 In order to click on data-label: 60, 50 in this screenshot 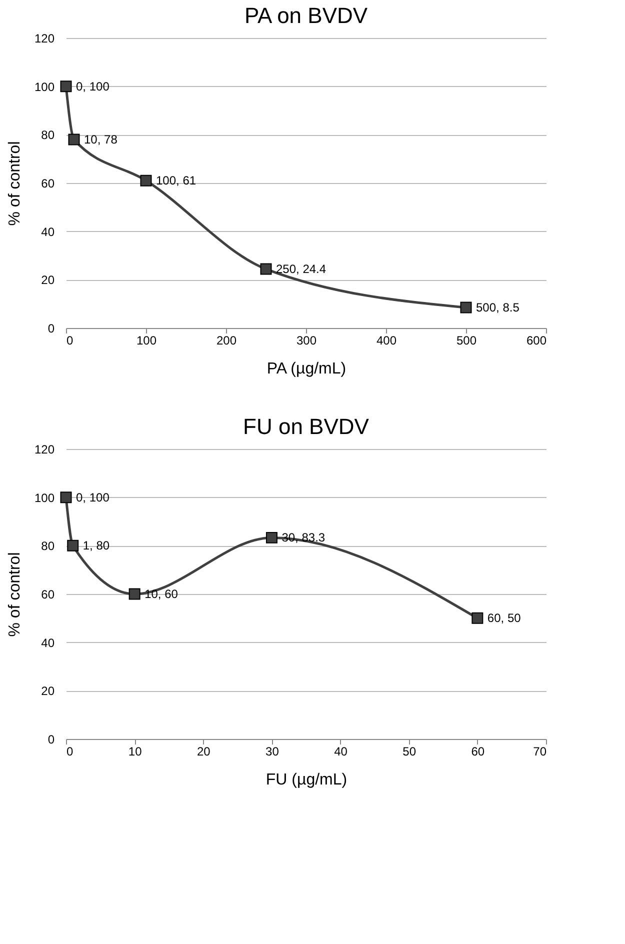, I will do `click(504, 618)`.